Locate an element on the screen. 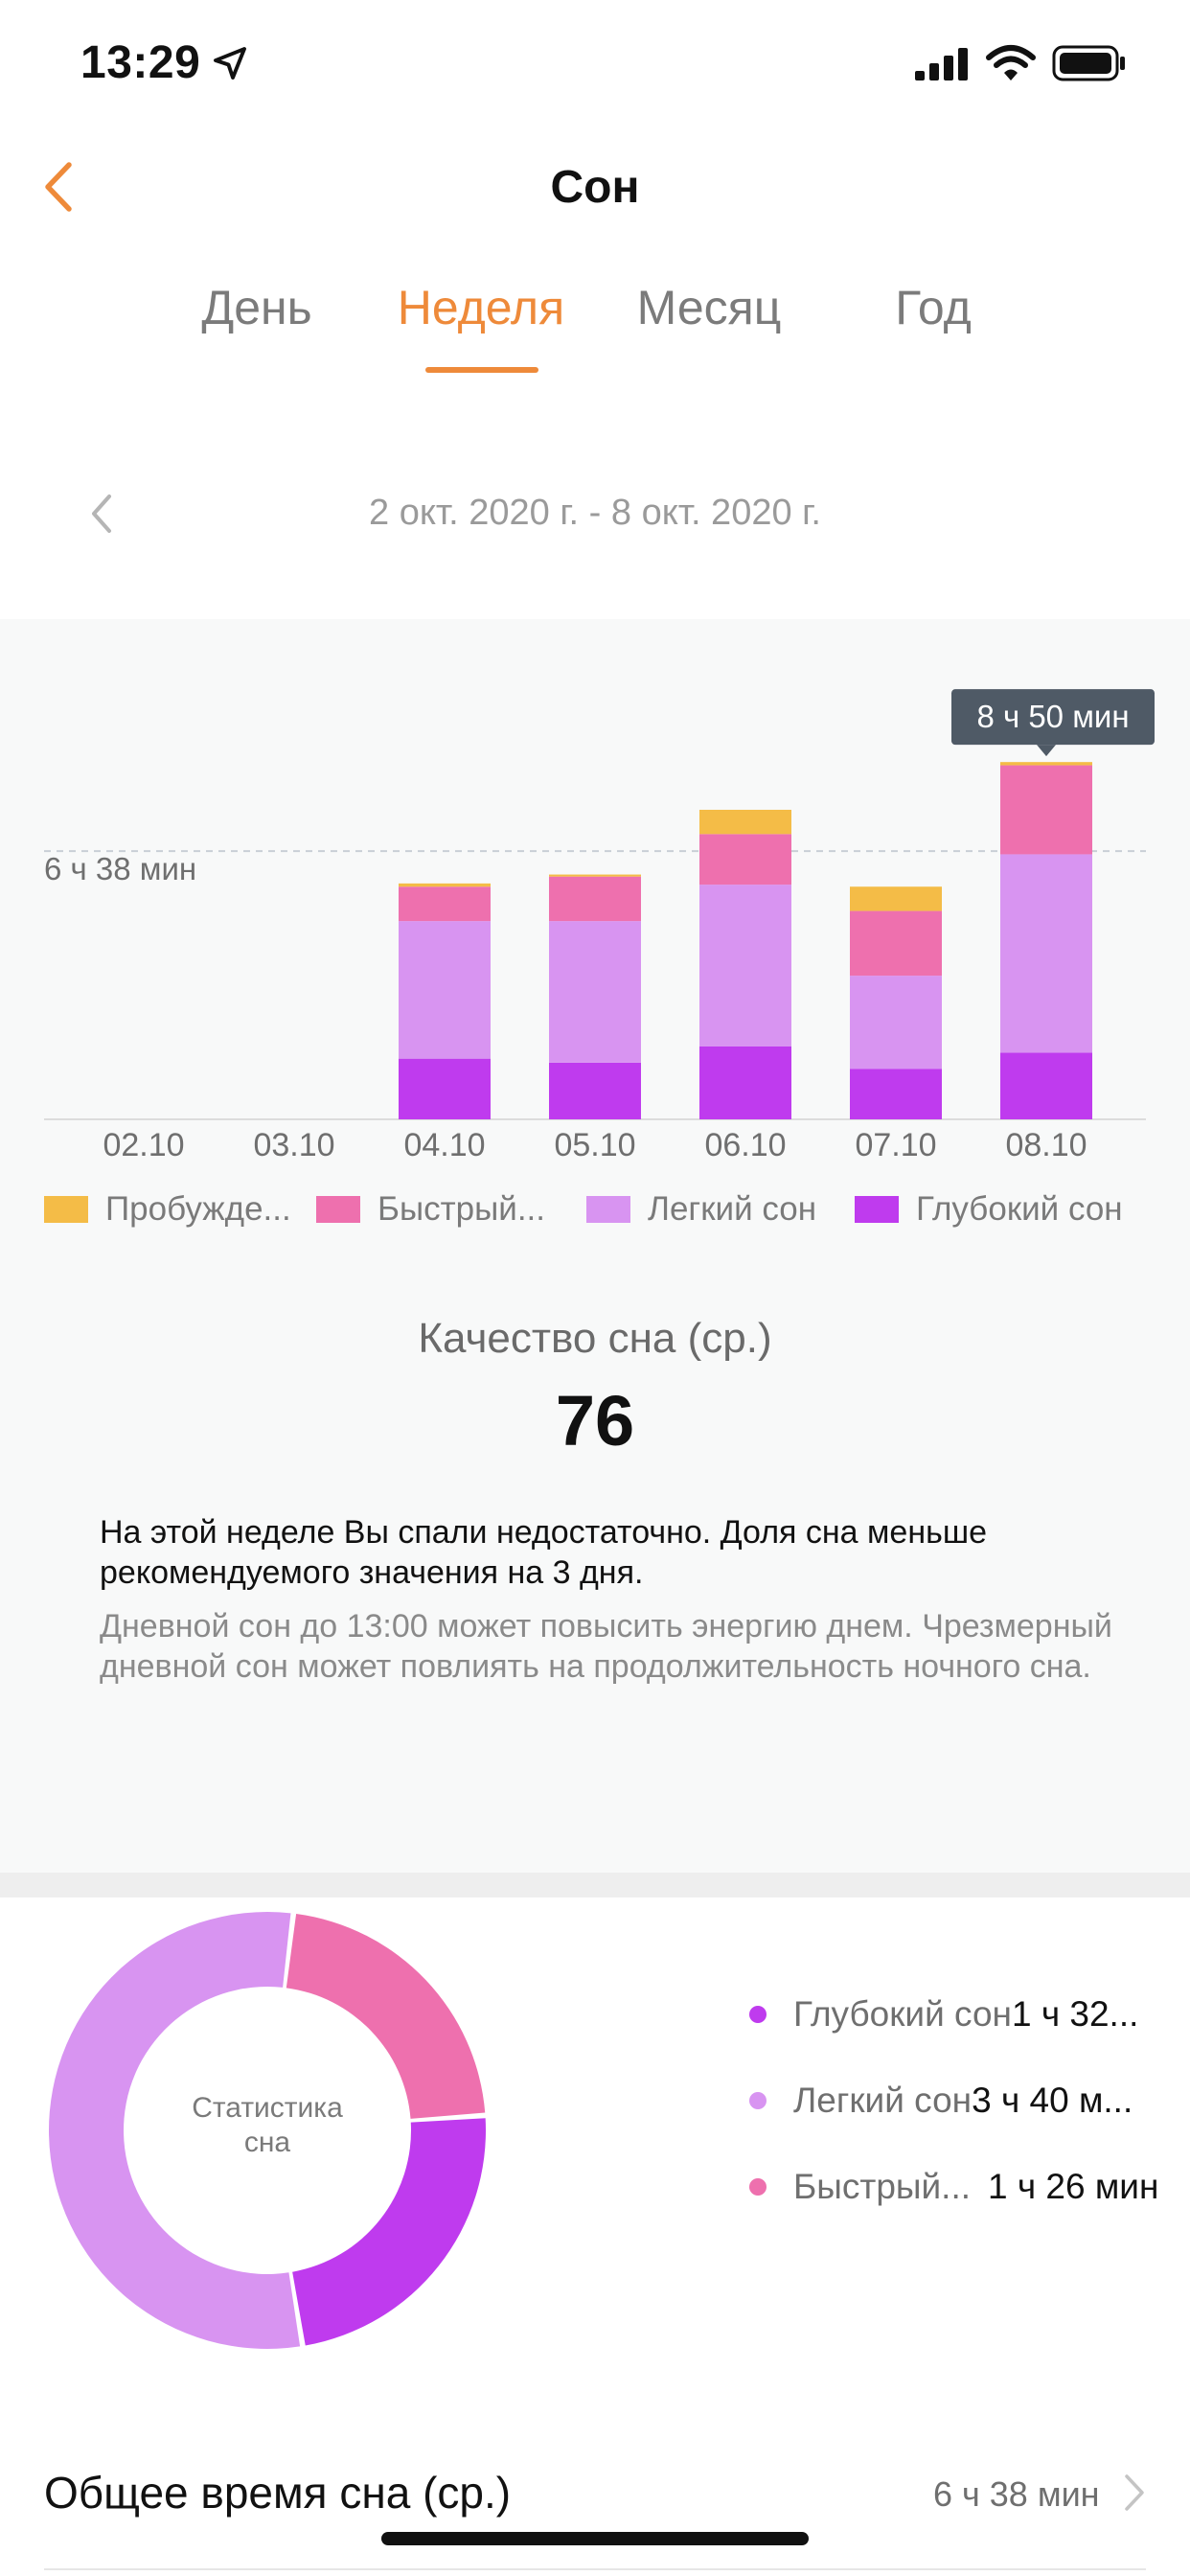 The image size is (1190, 2576). tab-week: Неделя is located at coordinates (481, 307).